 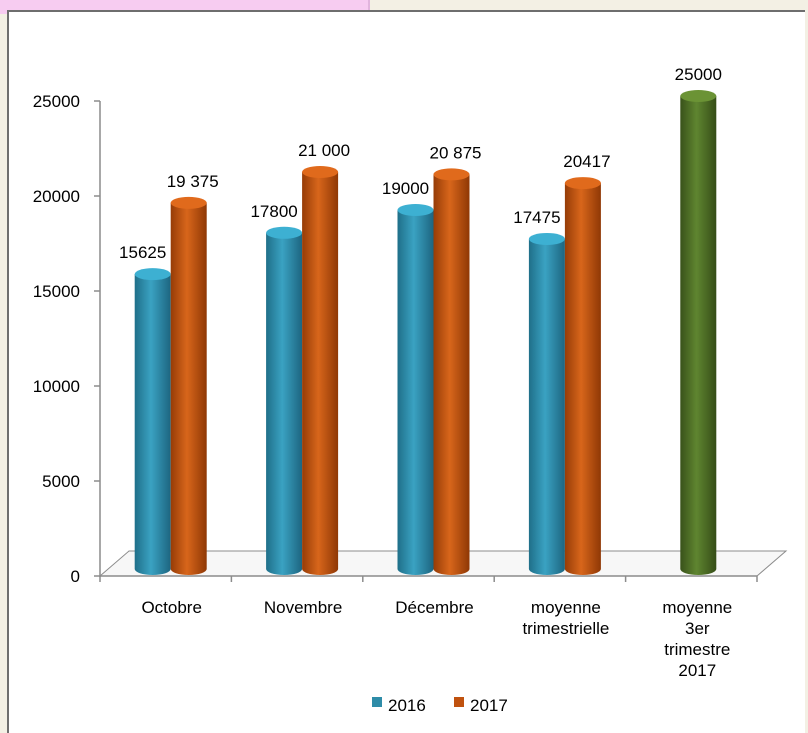 What do you see at coordinates (56, 386) in the screenshot?
I see `y-tick-label: 10000` at bounding box center [56, 386].